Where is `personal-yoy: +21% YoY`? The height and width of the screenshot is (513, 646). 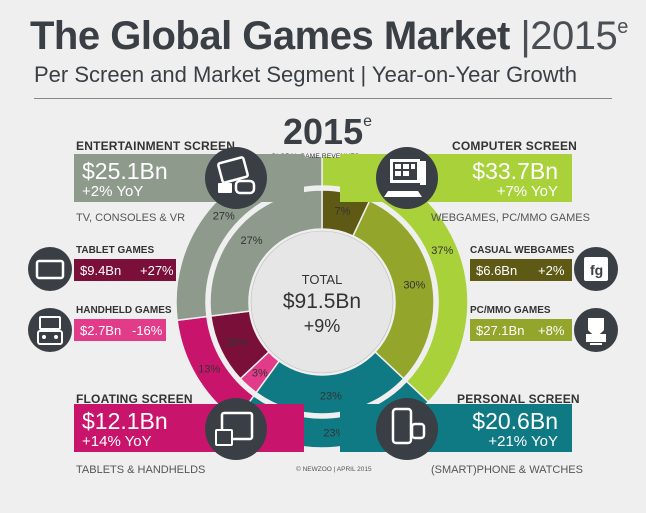
personal-yoy: +21% YoY is located at coordinates (523, 441).